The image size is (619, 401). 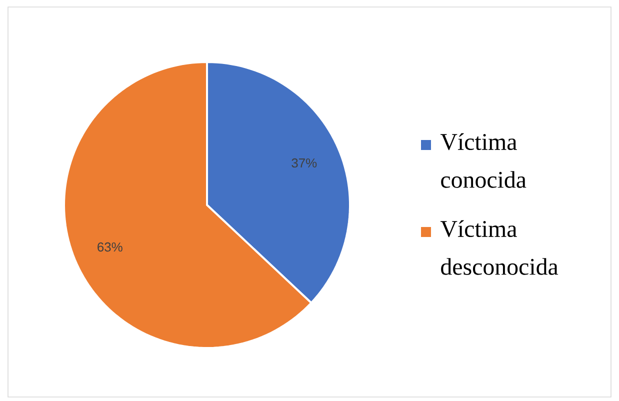 I want to click on legend-label: Víctima conocida, so click(x=483, y=160).